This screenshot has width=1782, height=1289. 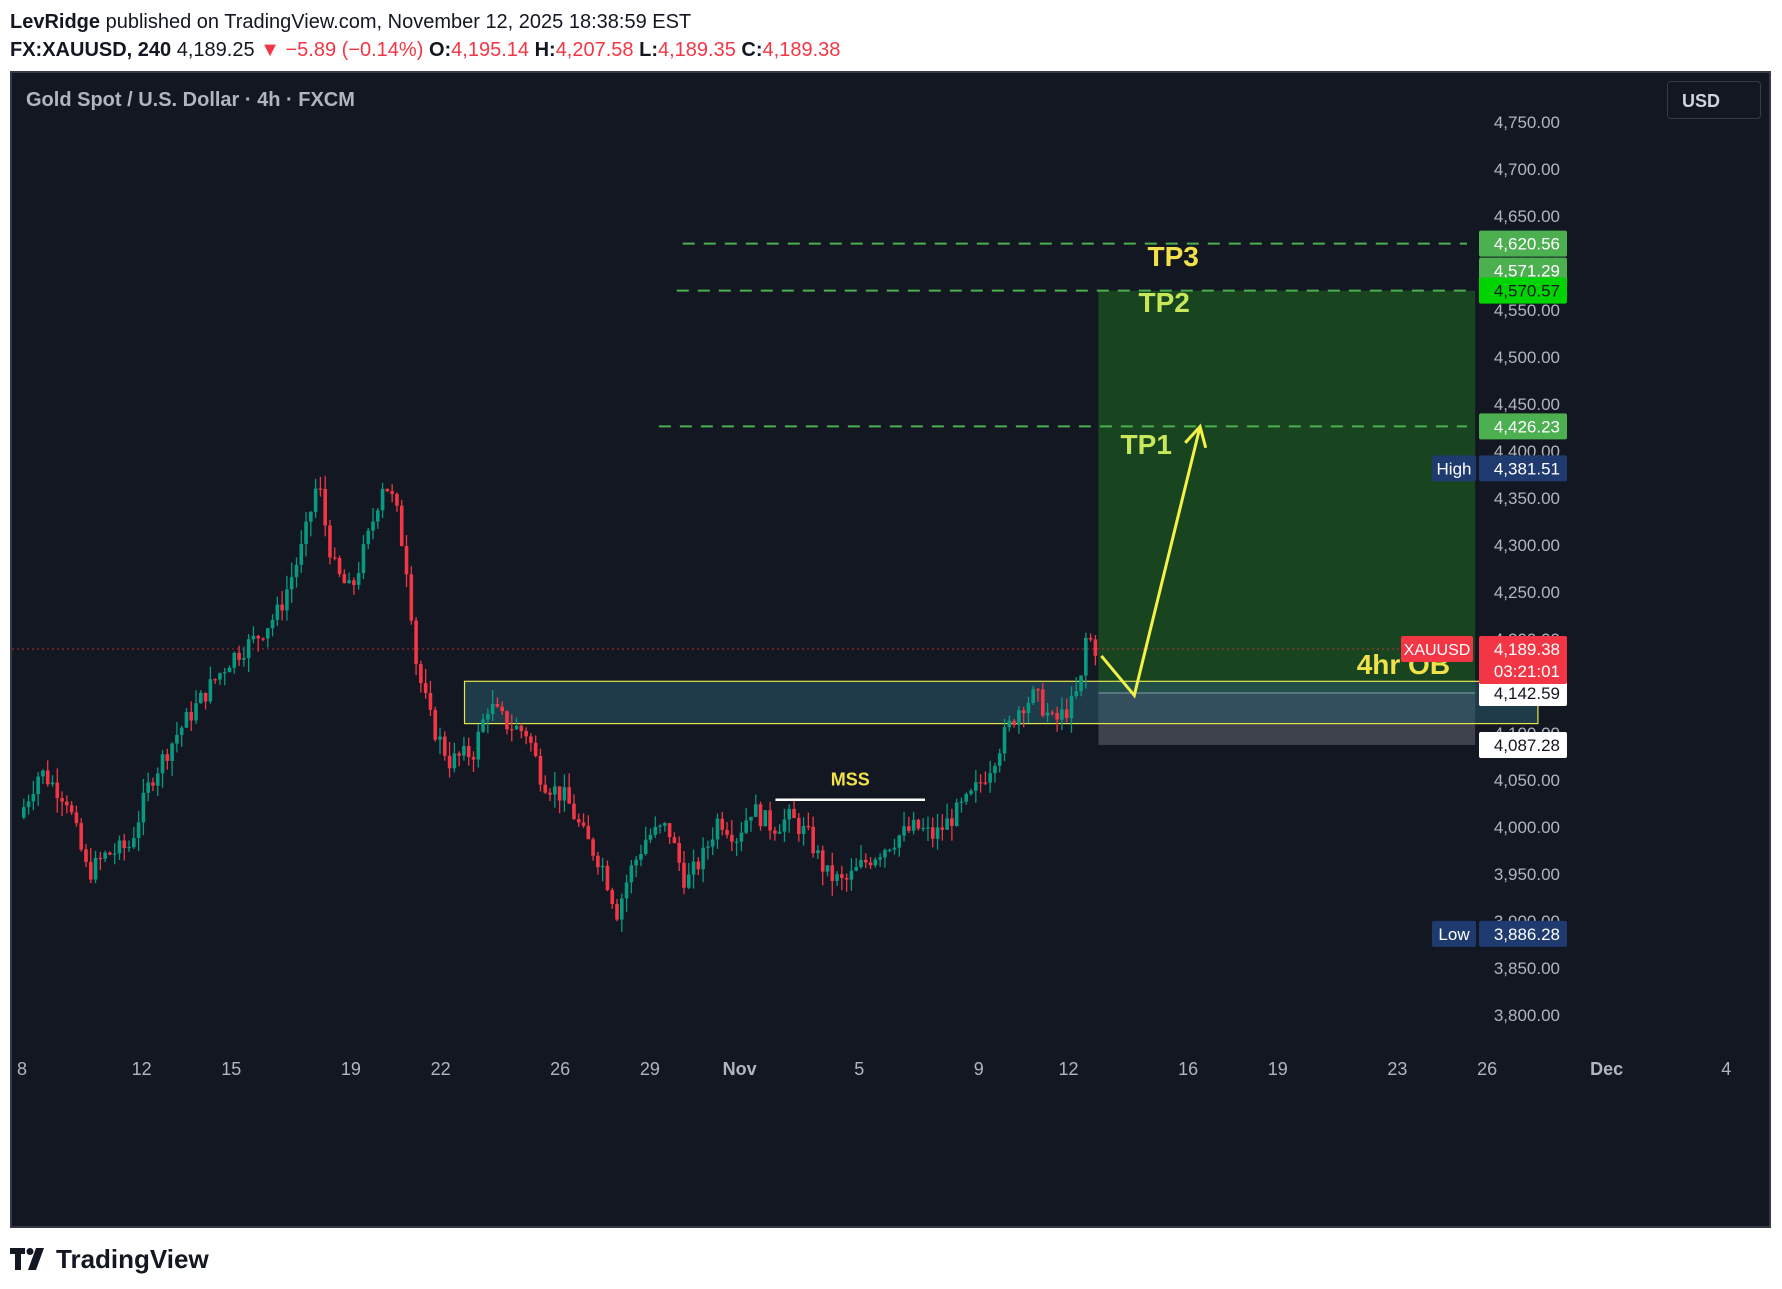 What do you see at coordinates (545, 50) in the screenshot?
I see `high-label: H:` at bounding box center [545, 50].